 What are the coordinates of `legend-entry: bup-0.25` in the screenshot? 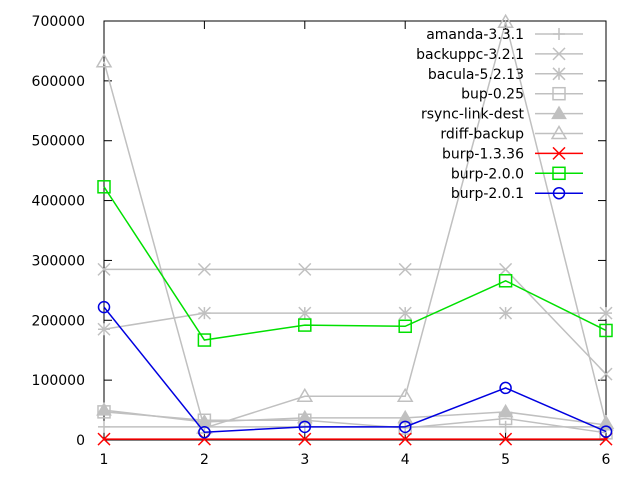 It's located at (522, 95).